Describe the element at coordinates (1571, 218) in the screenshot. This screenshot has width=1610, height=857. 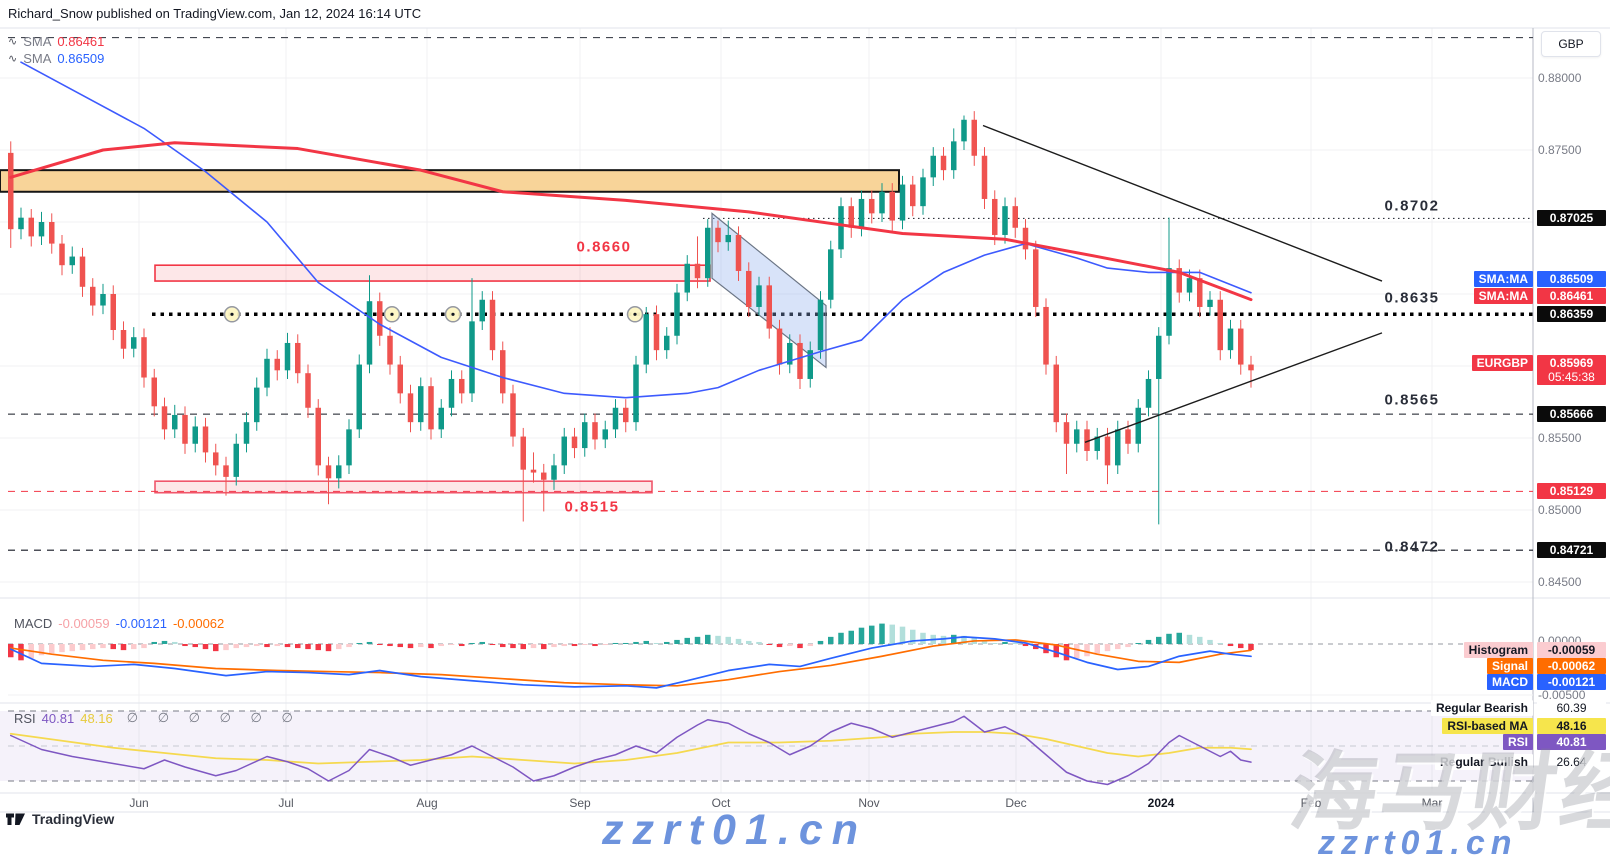
I see `price-badge-0.87025: 0.87025` at that location.